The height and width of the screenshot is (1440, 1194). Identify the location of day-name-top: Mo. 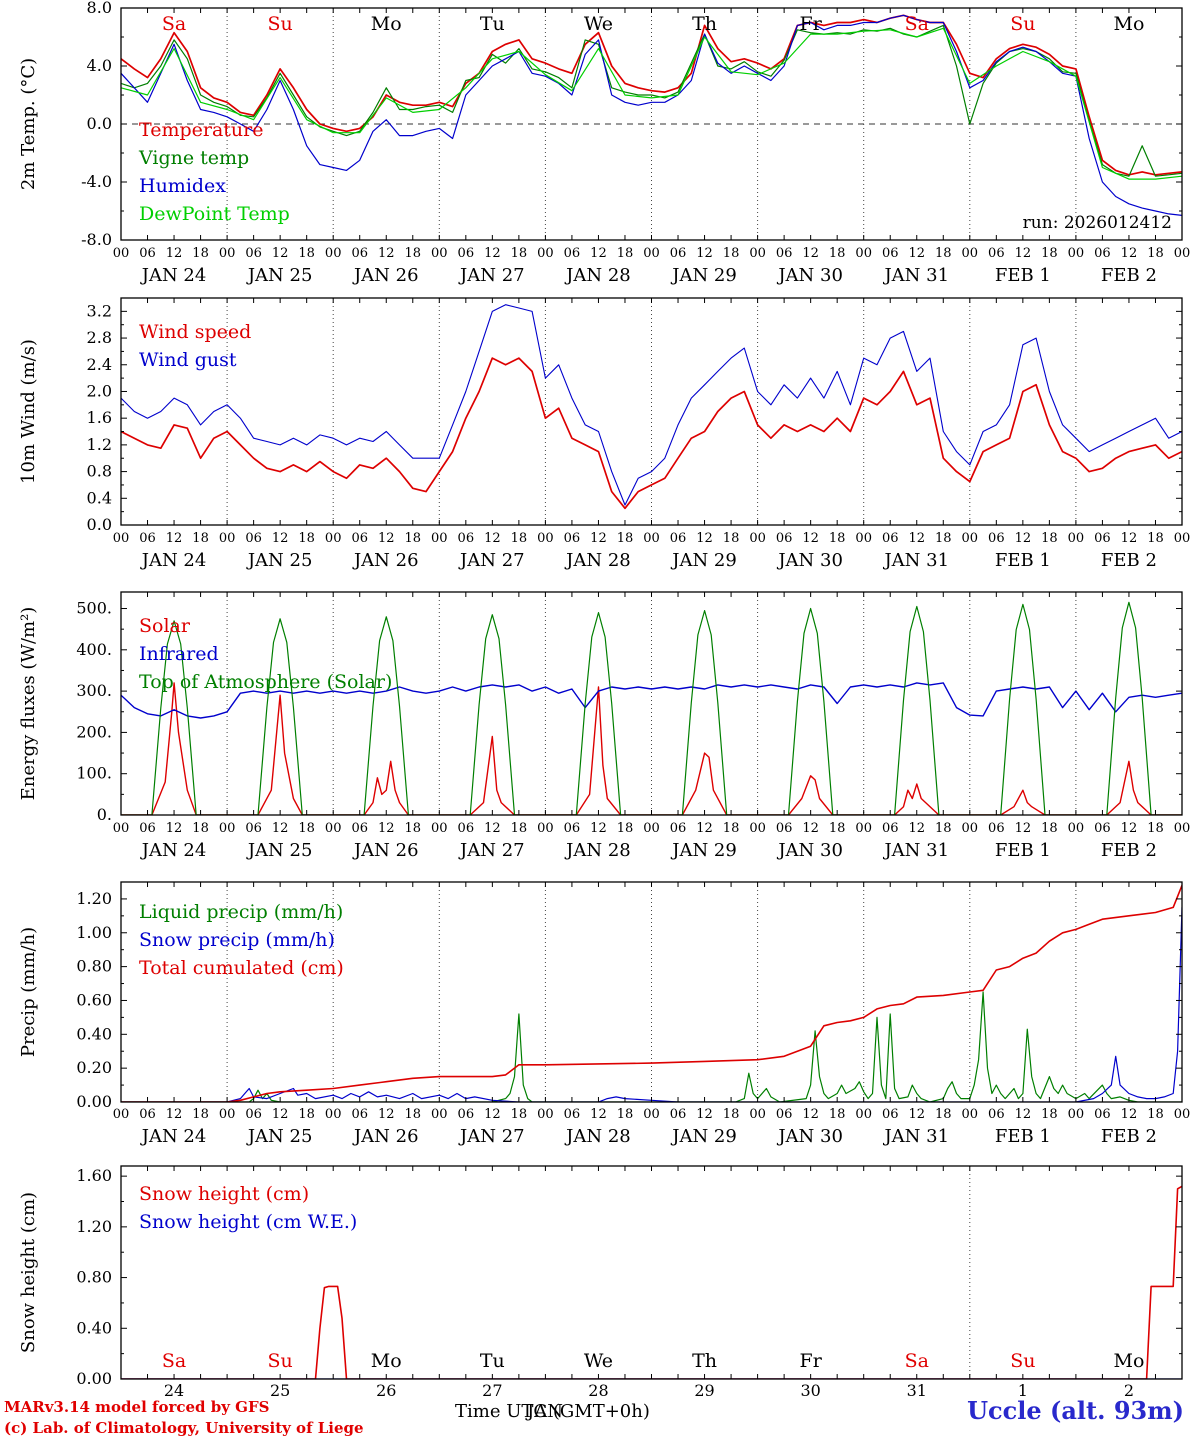
(386, 24).